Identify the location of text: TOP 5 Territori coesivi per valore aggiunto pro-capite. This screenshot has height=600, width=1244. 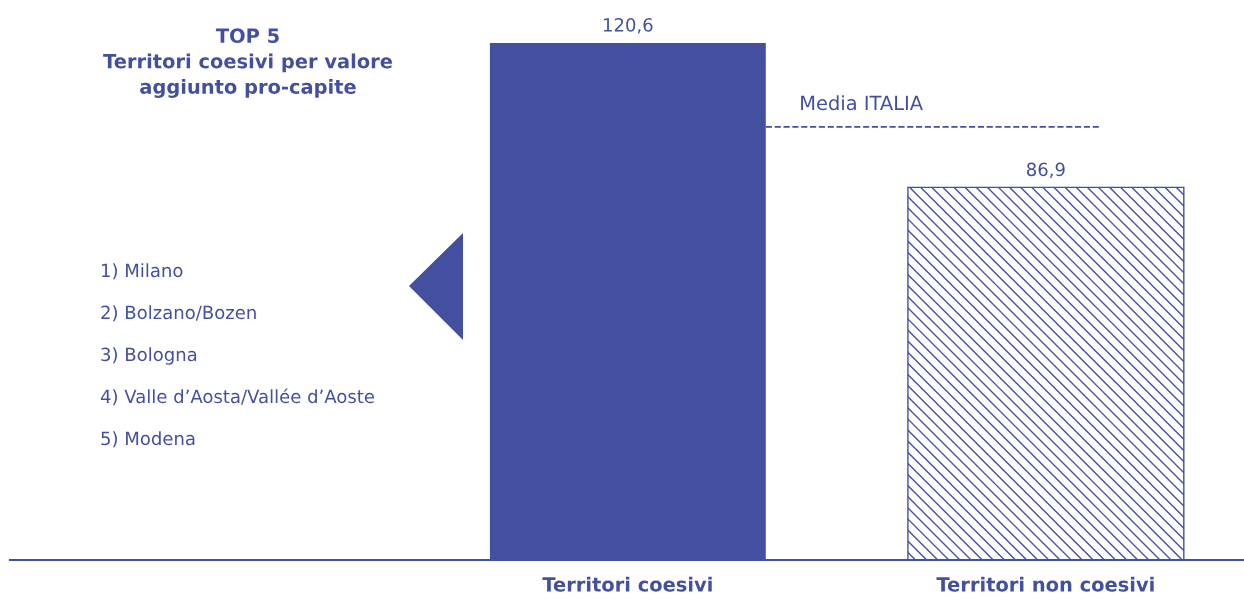
(247, 63).